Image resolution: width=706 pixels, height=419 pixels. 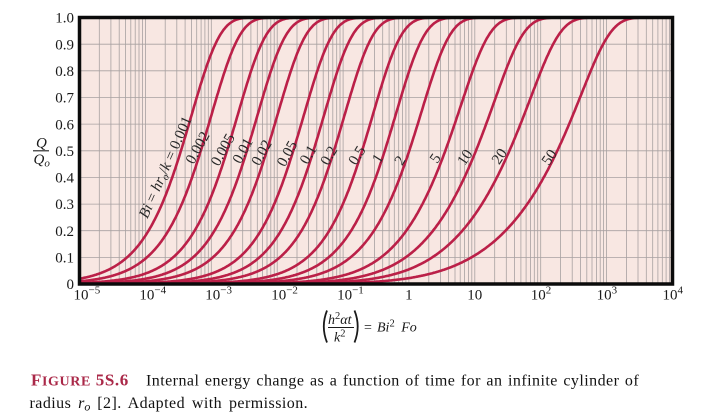 What do you see at coordinates (64, 99) in the screenshot?
I see `svg-text: 0.7` at bounding box center [64, 99].